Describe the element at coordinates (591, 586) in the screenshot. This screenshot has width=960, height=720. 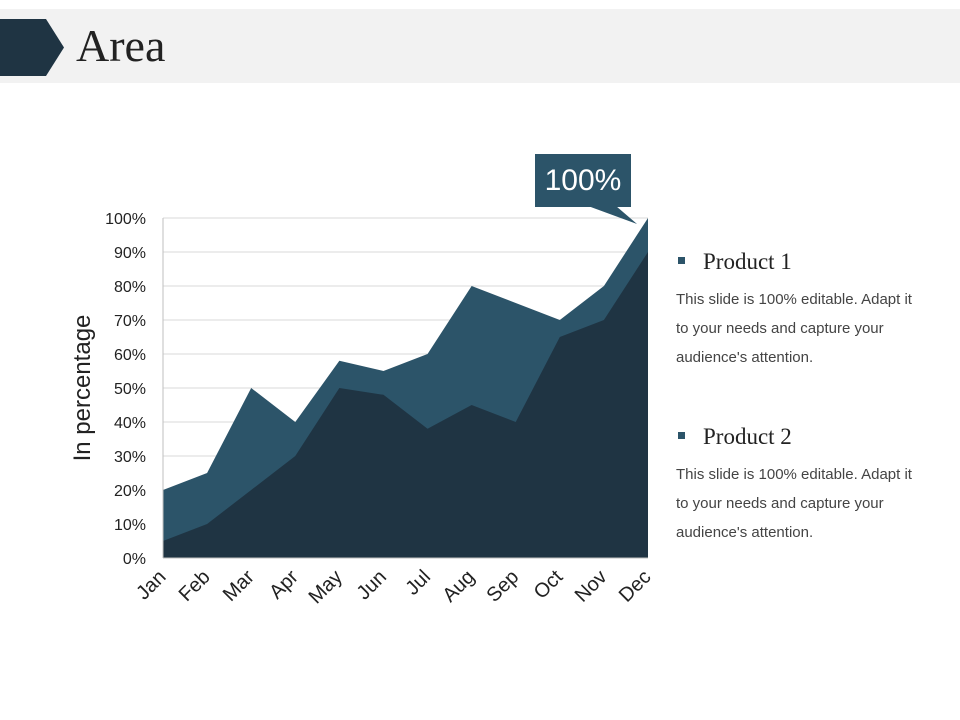
I see `x-tick-label: Nov` at that location.